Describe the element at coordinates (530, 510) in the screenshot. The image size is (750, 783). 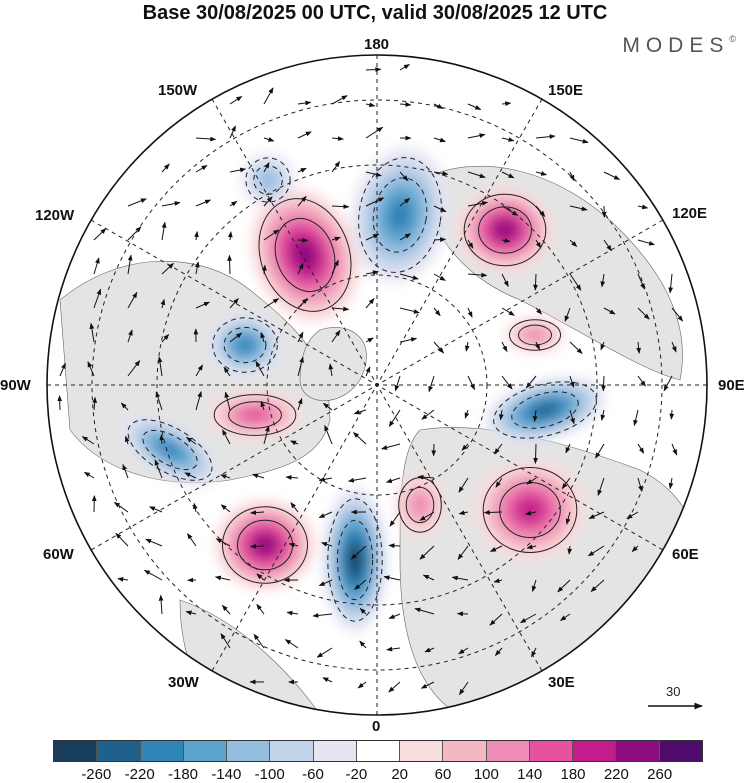
I see `anomaly-pos-west-siberia` at that location.